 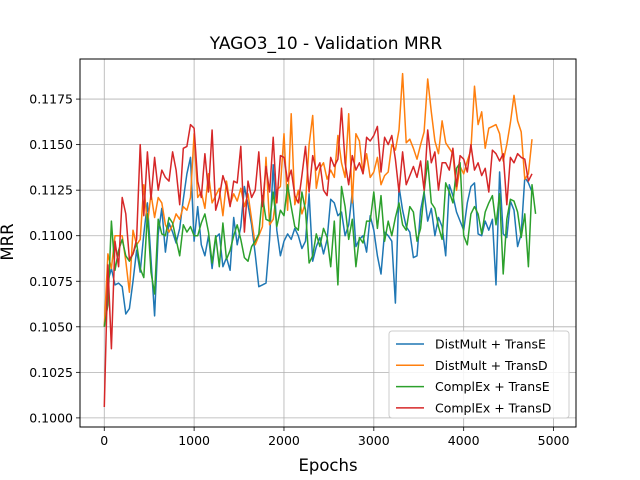 What do you see at coordinates (51, 99) in the screenshot?
I see `y-tick-label: 0.1175` at bounding box center [51, 99].